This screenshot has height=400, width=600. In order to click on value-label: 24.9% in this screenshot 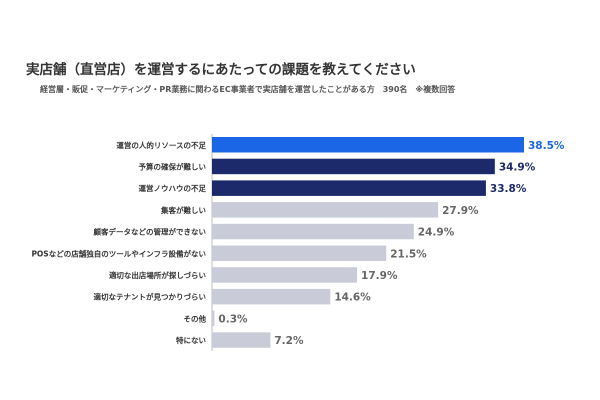, I will do `click(436, 233)`.